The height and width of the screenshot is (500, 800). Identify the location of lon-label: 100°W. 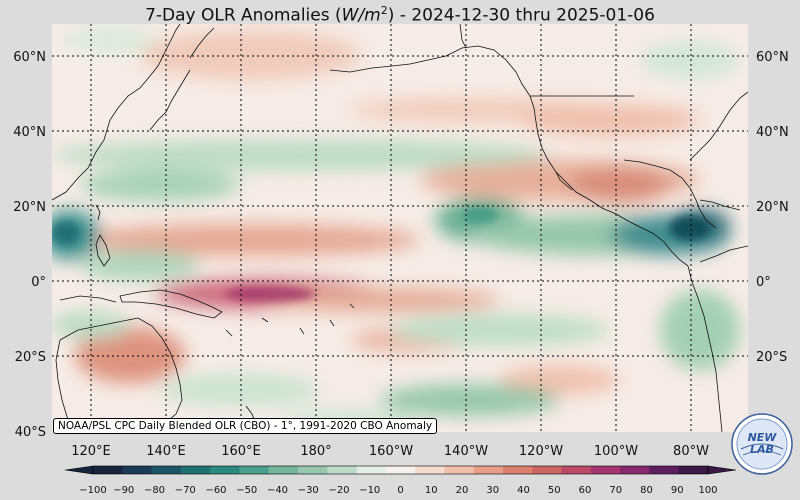
(616, 451).